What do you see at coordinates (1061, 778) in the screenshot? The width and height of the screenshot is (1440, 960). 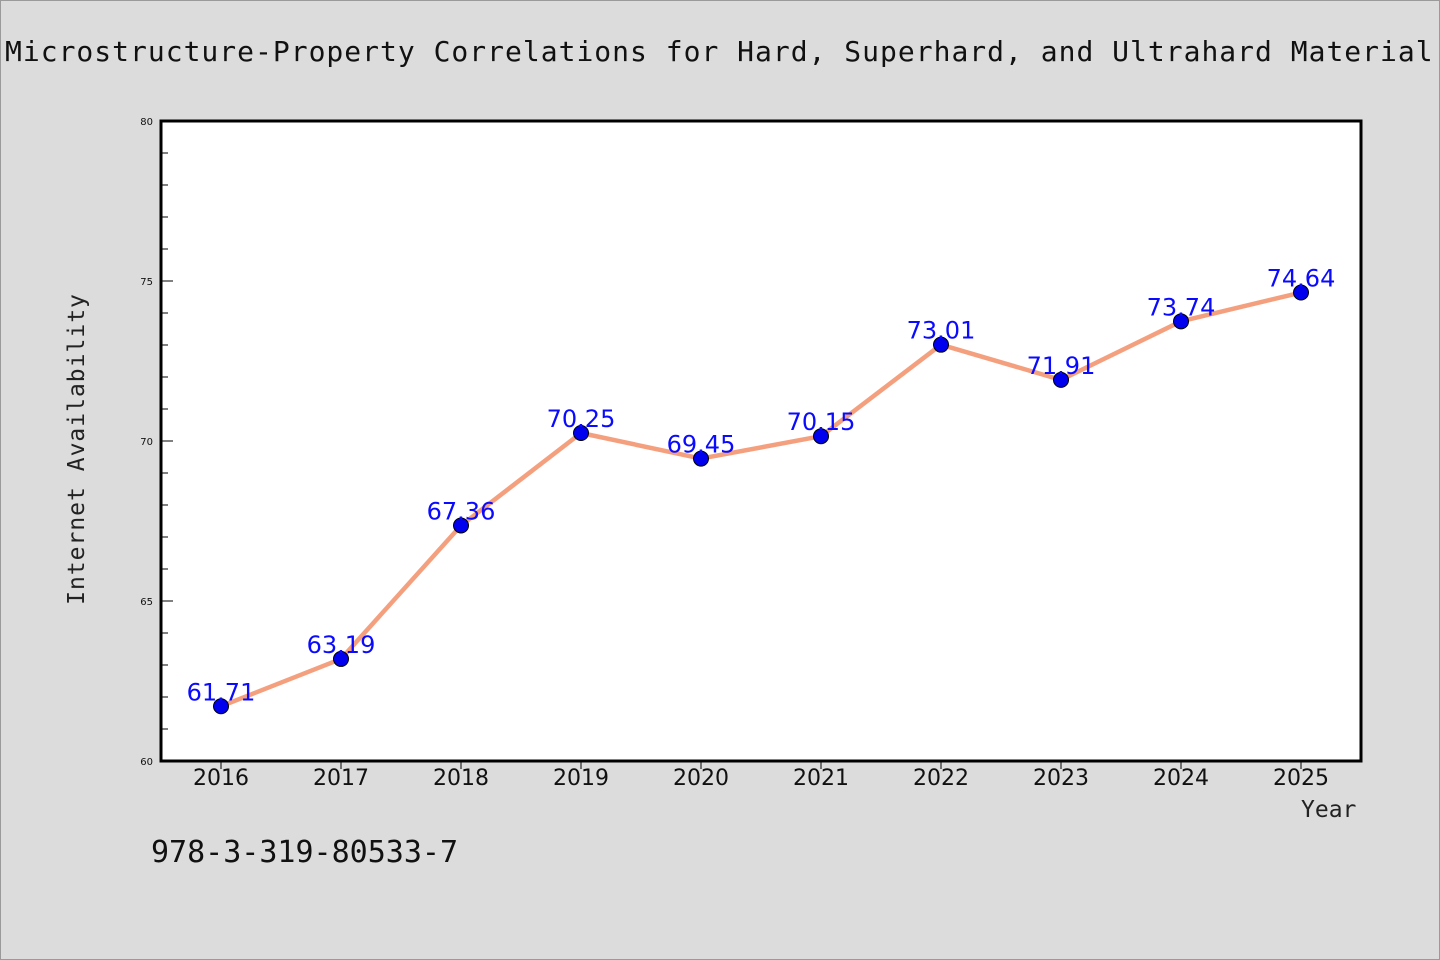 I see `x-tick-label: 2023` at bounding box center [1061, 778].